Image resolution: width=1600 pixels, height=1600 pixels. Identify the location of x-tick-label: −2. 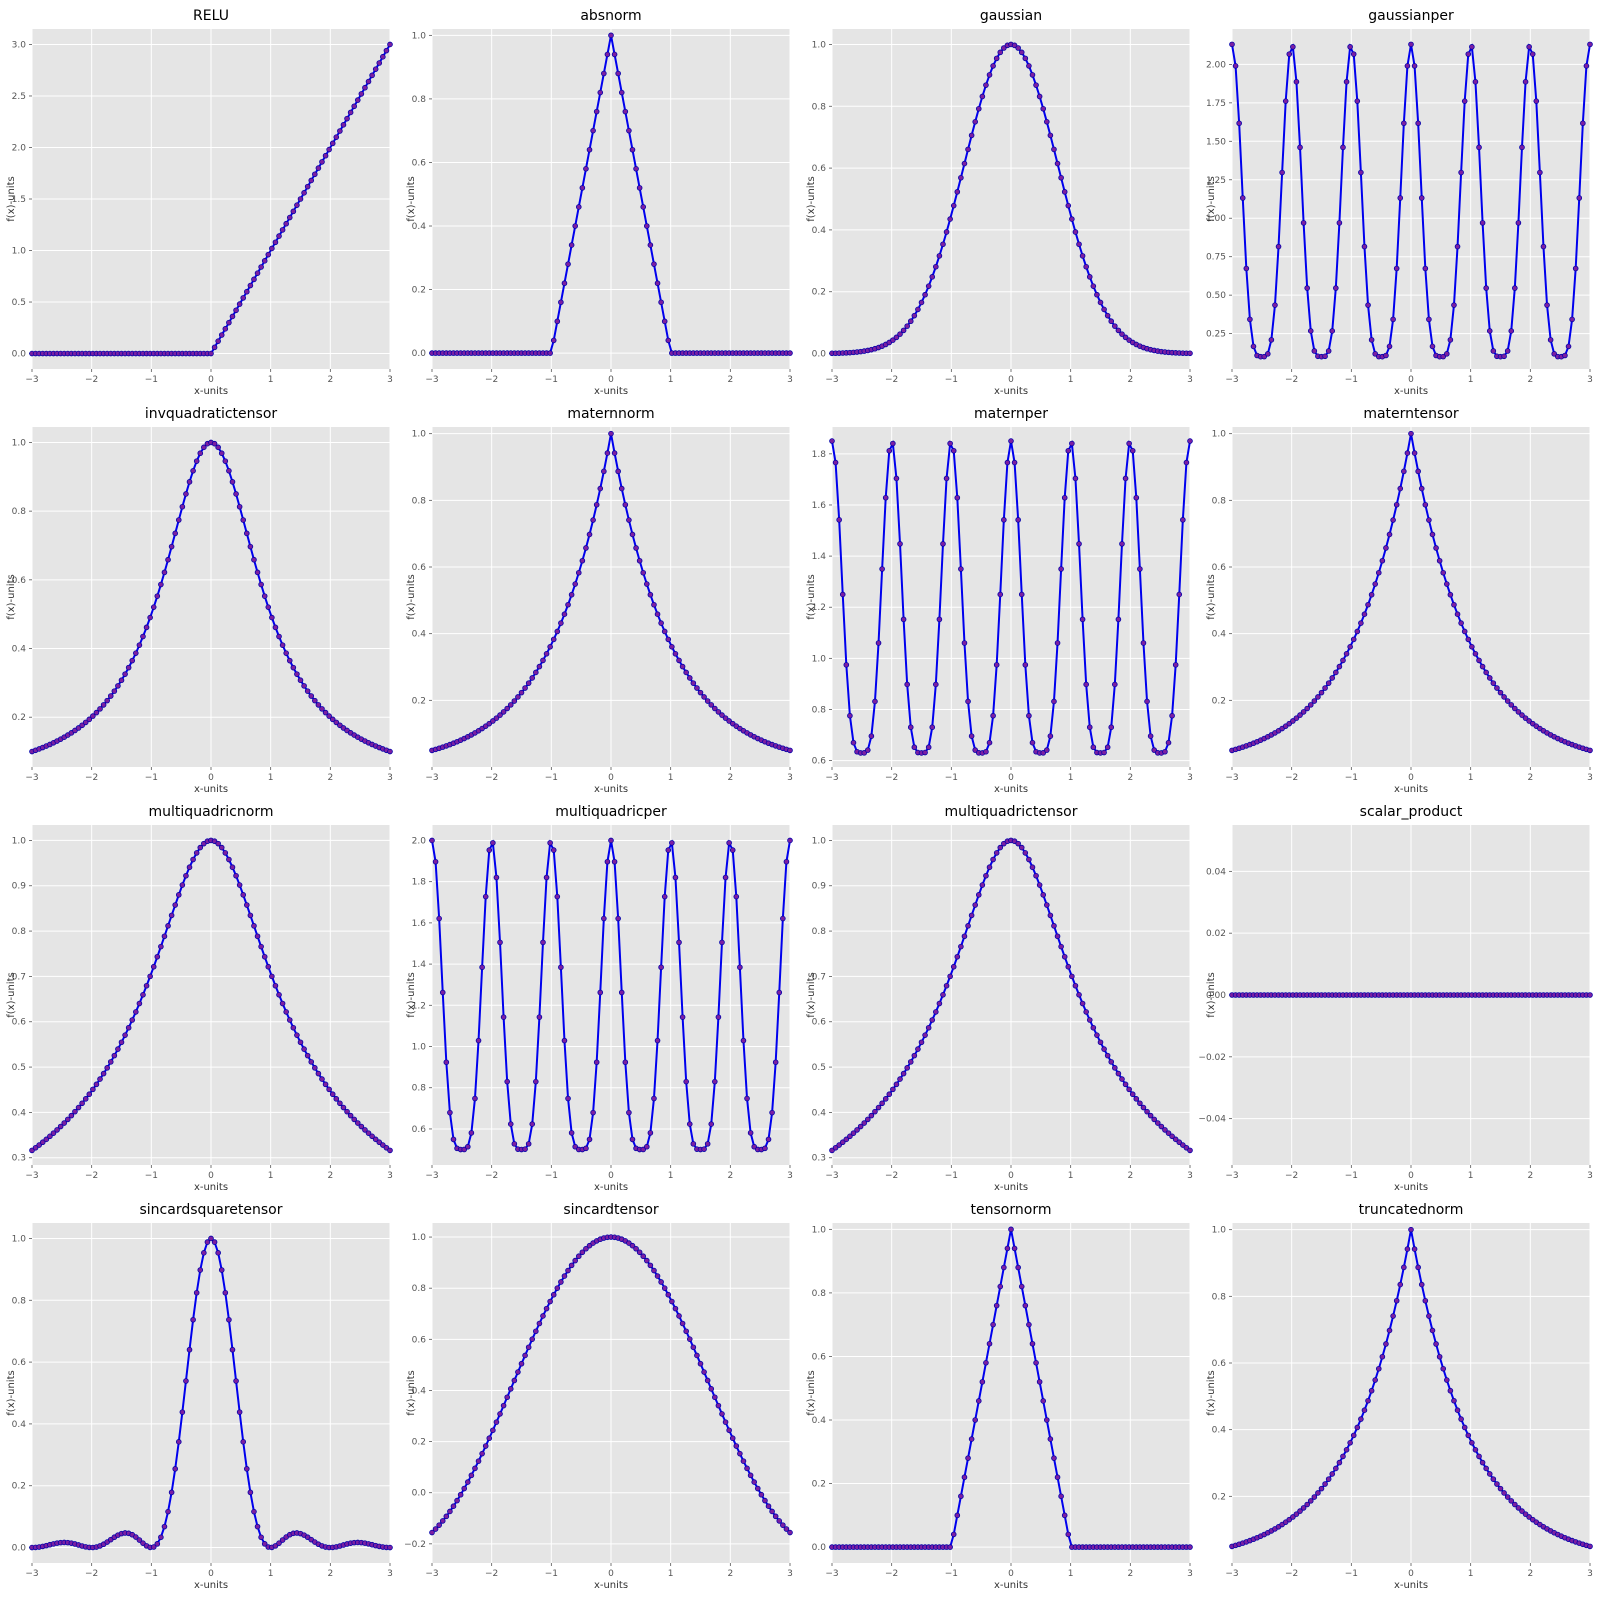
(891, 1176).